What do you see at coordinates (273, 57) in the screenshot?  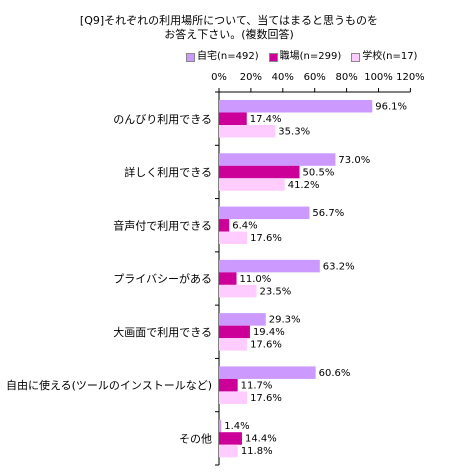 I see `legend-swatch-work` at bounding box center [273, 57].